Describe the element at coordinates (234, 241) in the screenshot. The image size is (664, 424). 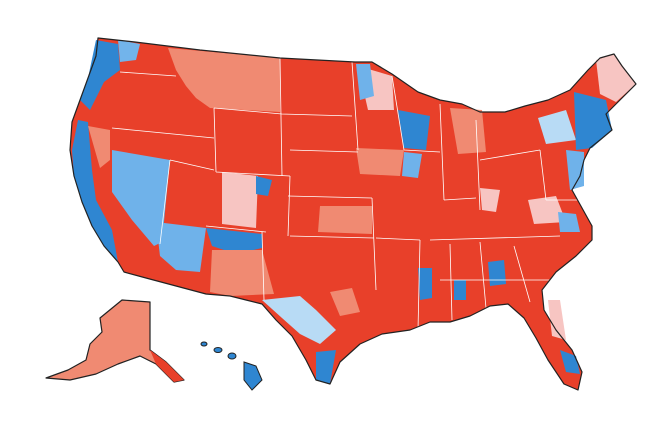
I see `region-arizona-south` at that location.